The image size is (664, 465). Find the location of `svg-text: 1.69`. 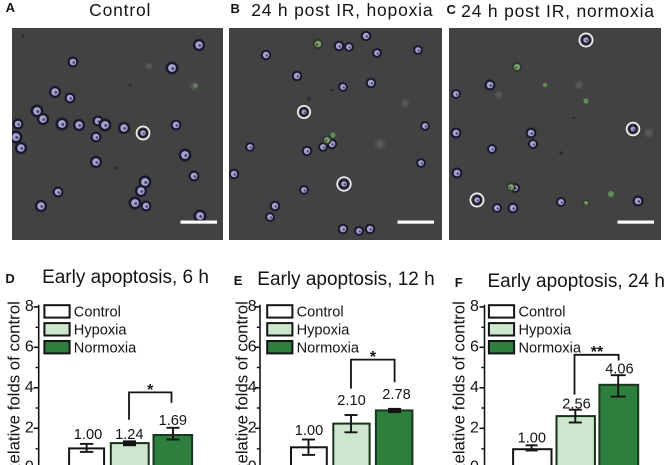

svg-text: 1.69 is located at coordinates (173, 421).